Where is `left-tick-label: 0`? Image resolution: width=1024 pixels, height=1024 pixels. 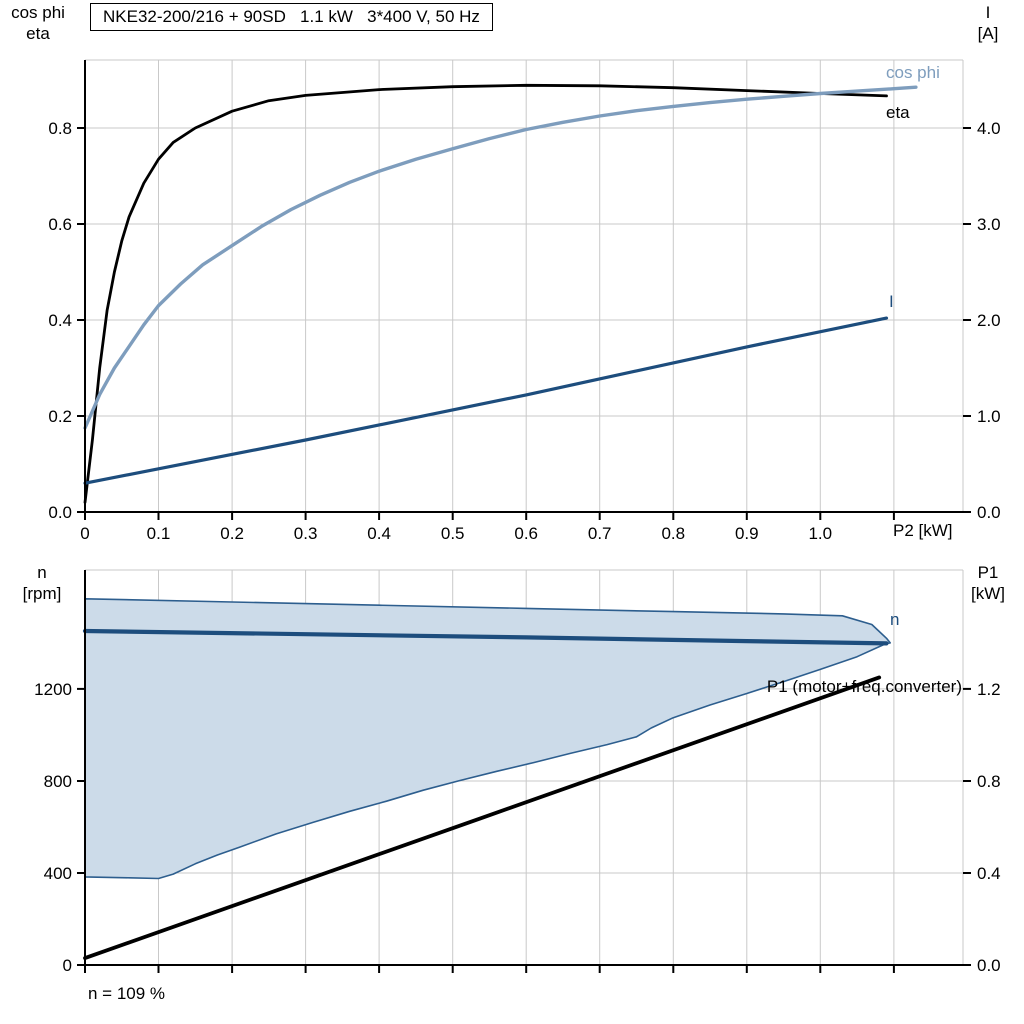 left-tick-label: 0 is located at coordinates (67, 965).